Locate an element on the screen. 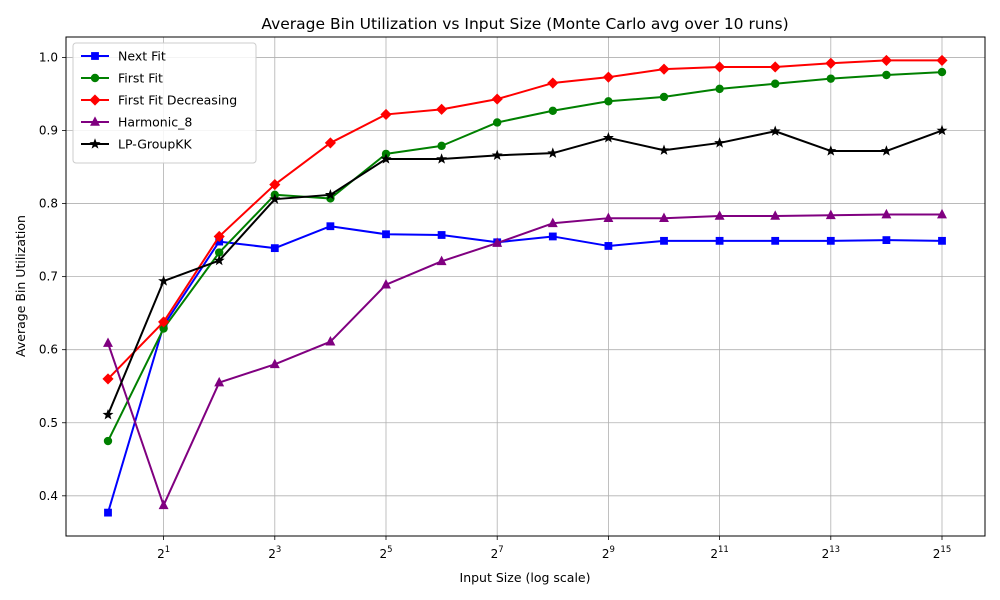  legend-label-first-fit: First Fit is located at coordinates (140, 78).